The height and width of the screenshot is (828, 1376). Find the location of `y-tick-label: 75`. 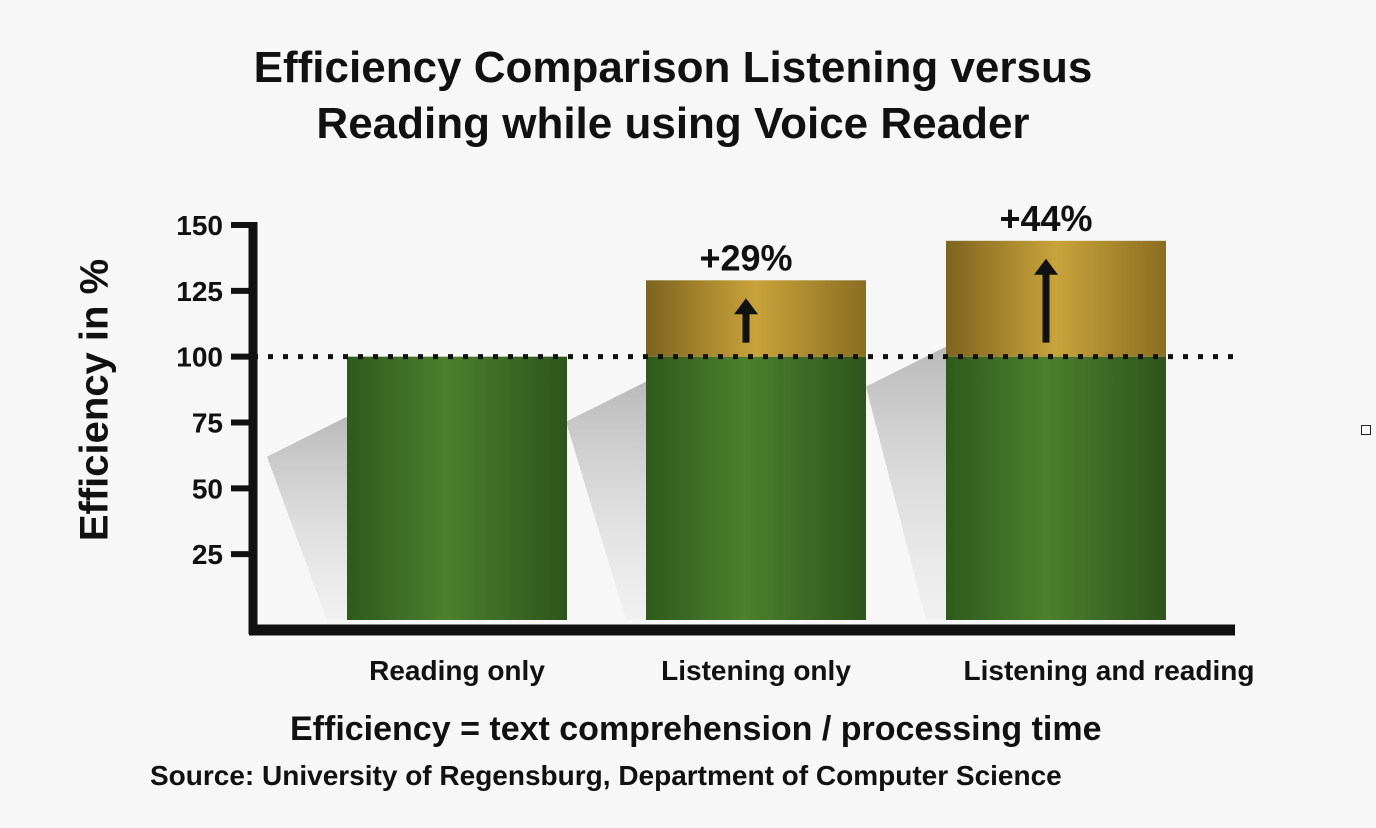

y-tick-label: 75 is located at coordinates (207, 423).